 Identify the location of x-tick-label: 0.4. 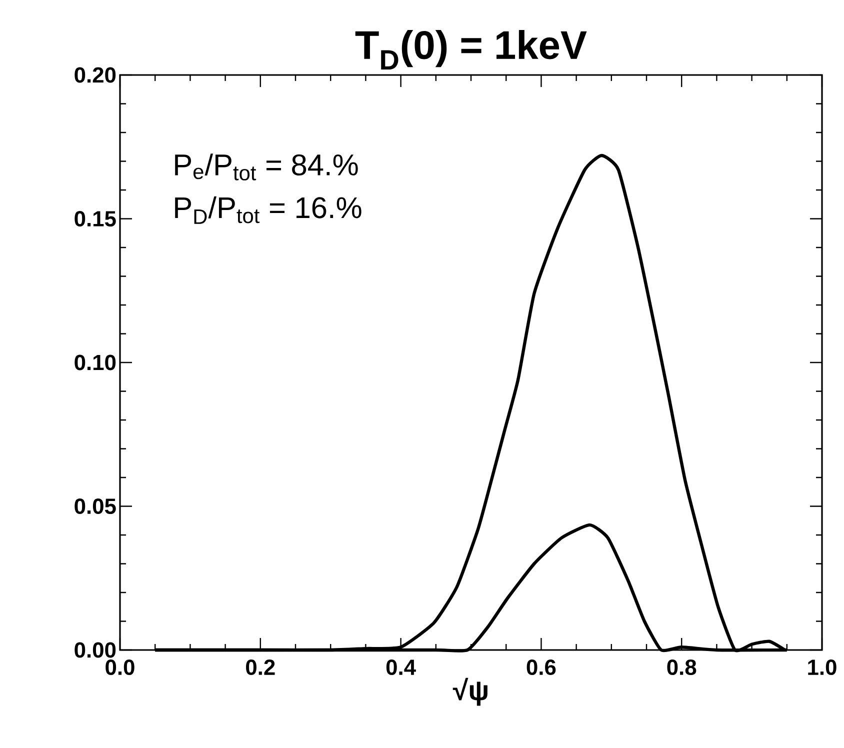
(401, 668).